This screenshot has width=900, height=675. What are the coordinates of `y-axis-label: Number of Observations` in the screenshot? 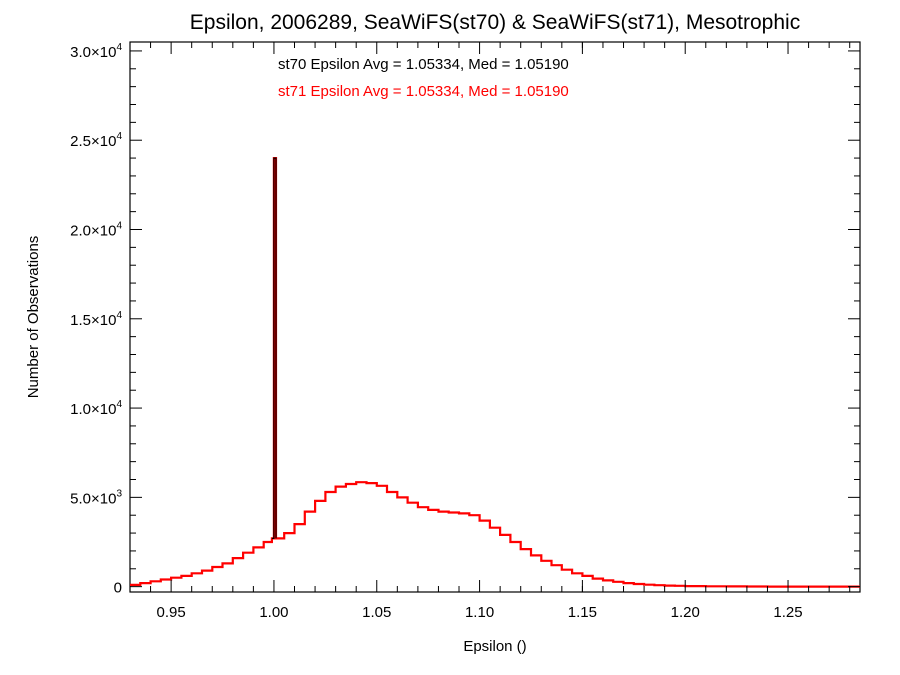 It's located at (33, 317).